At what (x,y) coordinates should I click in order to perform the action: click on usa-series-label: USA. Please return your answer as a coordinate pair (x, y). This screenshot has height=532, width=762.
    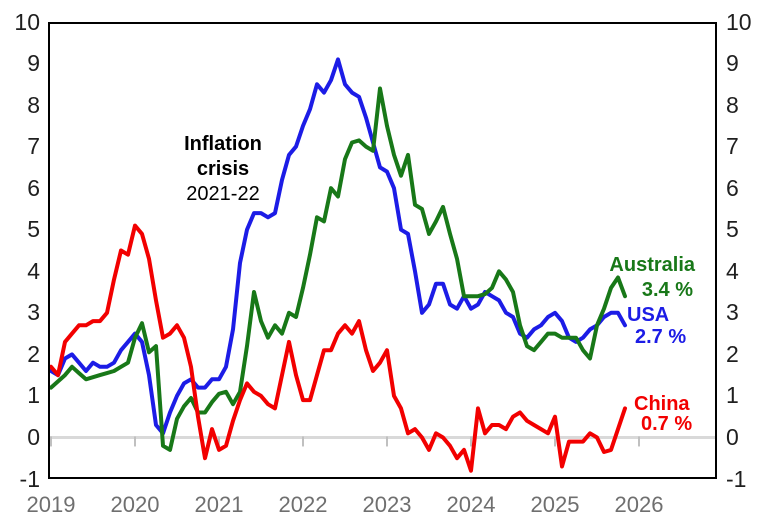
    Looking at the image, I should click on (648, 315).